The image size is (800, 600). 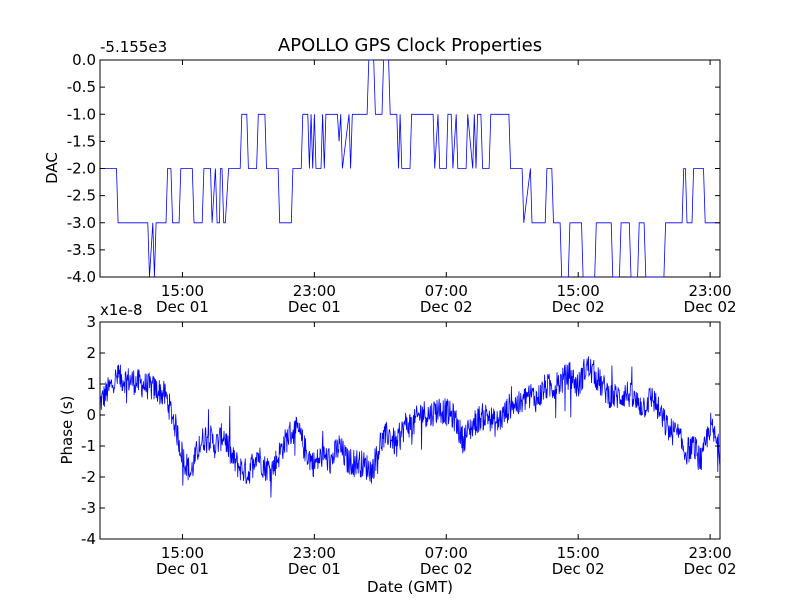 I want to click on dac-ytick-label: -2.0, so click(x=81, y=169).